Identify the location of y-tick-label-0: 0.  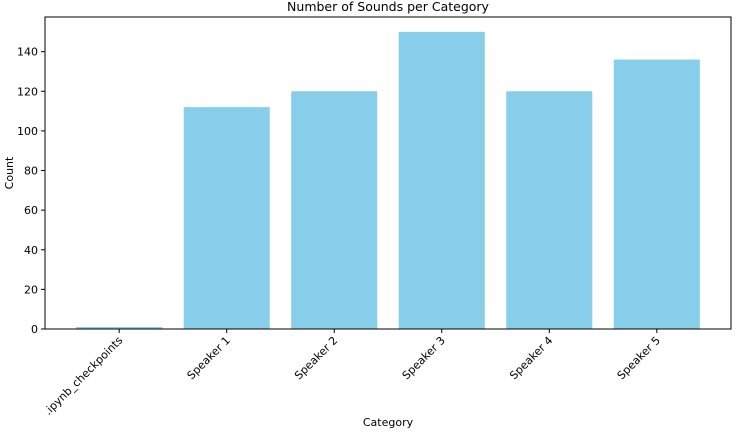
(34, 329).